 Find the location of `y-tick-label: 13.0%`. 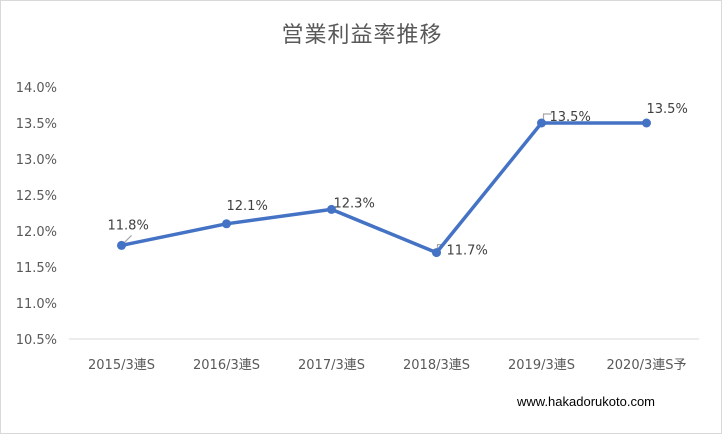

y-tick-label: 13.0% is located at coordinates (36, 160).